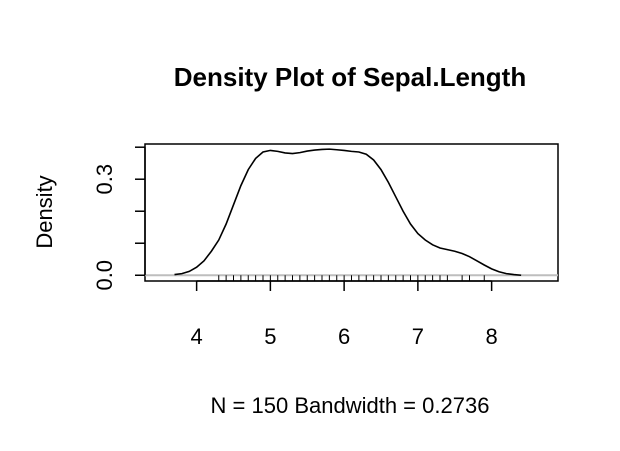  I want to click on y-tick-label-0: 0.0, so click(104, 275).